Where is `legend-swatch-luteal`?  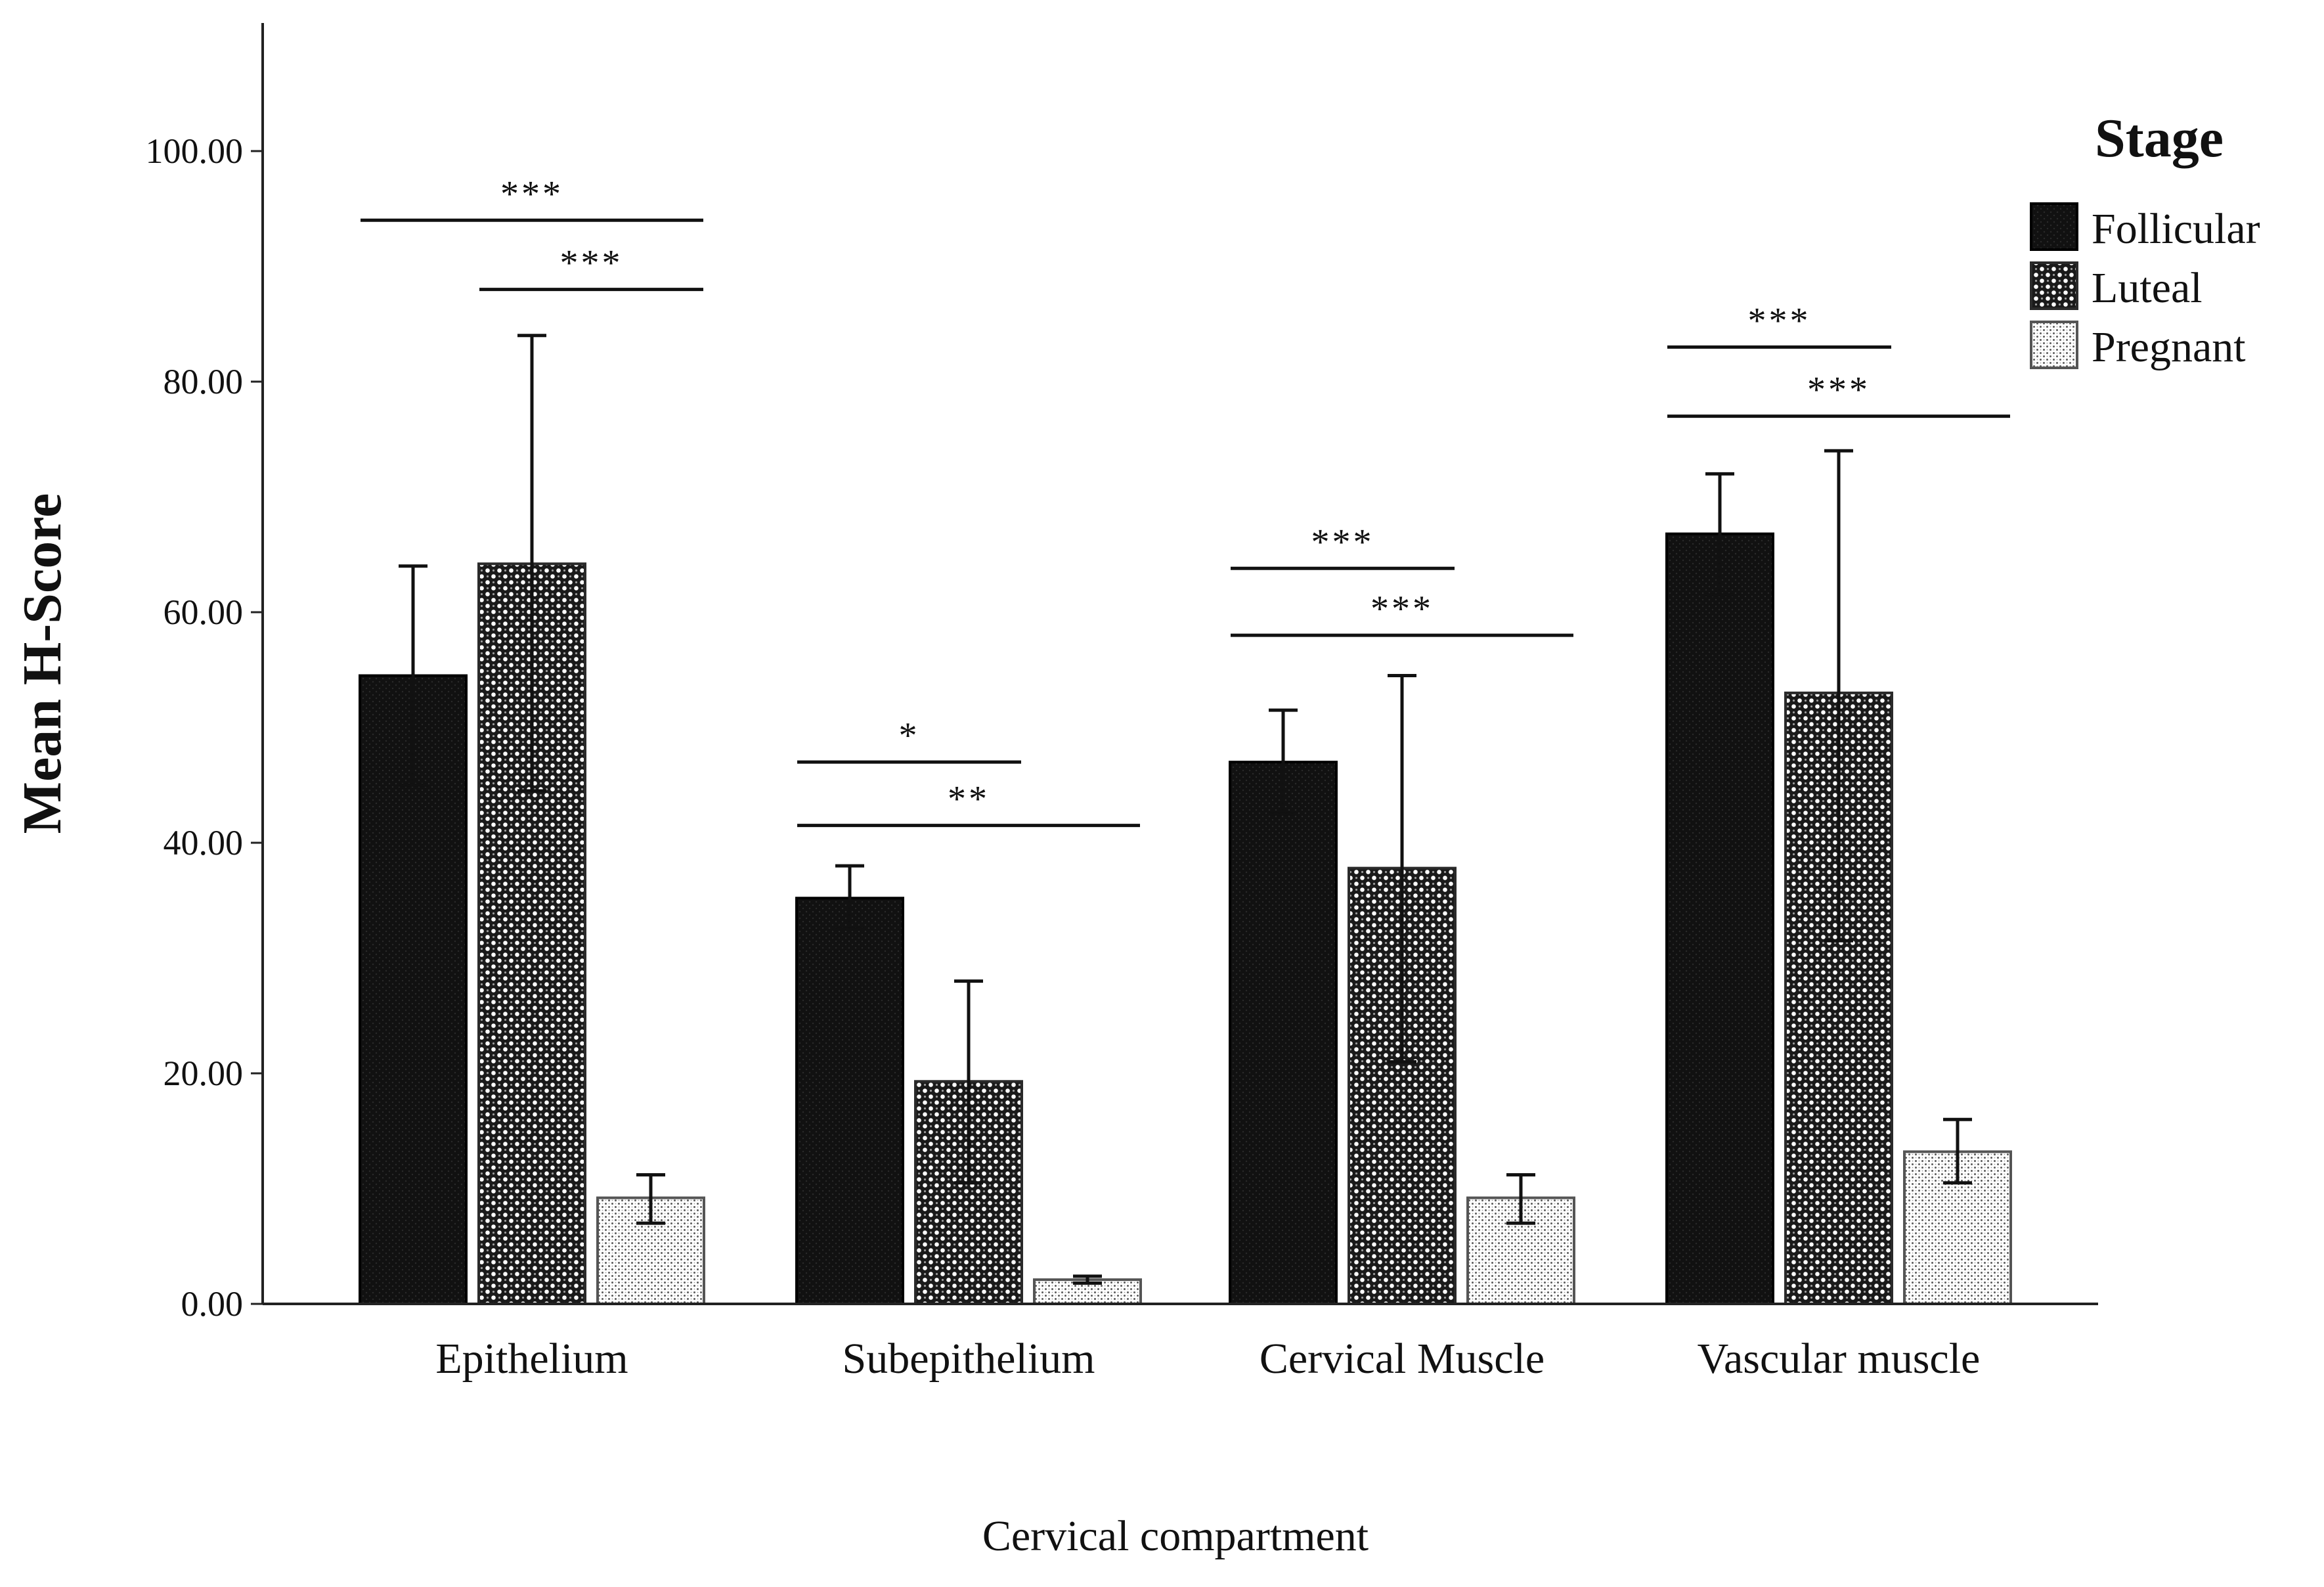
legend-swatch-luteal is located at coordinates (2054, 285).